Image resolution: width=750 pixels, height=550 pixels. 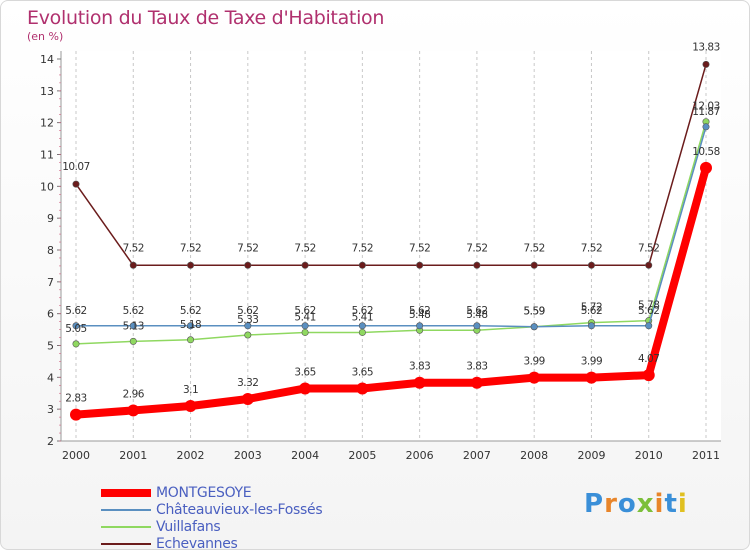 I want to click on x-tick-label: 2005, so click(x=362, y=455).